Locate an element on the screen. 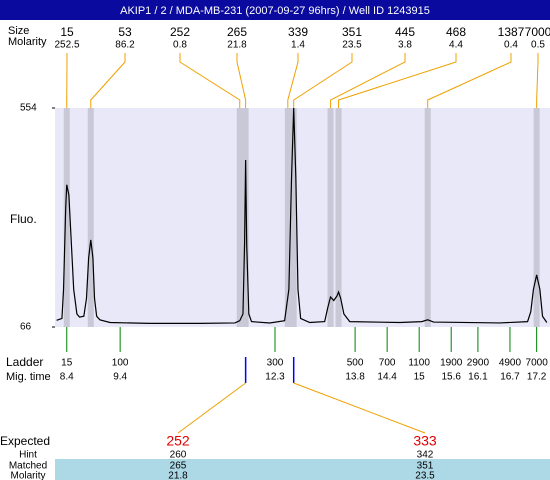  ladder-time: 12.3 is located at coordinates (275, 377).